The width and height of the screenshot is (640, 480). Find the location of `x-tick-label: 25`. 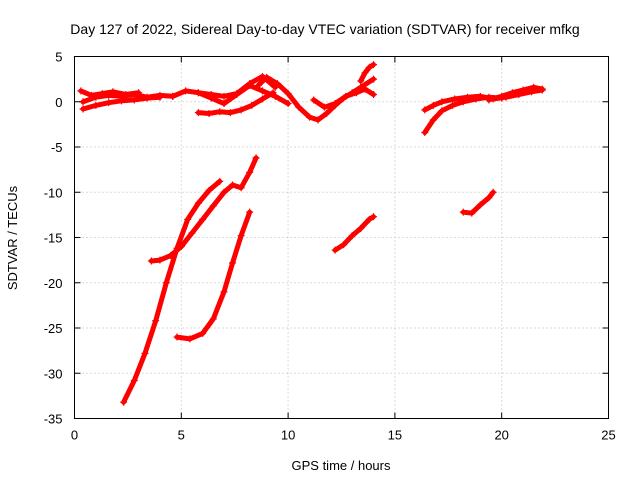

x-tick-label: 25 is located at coordinates (608, 435).